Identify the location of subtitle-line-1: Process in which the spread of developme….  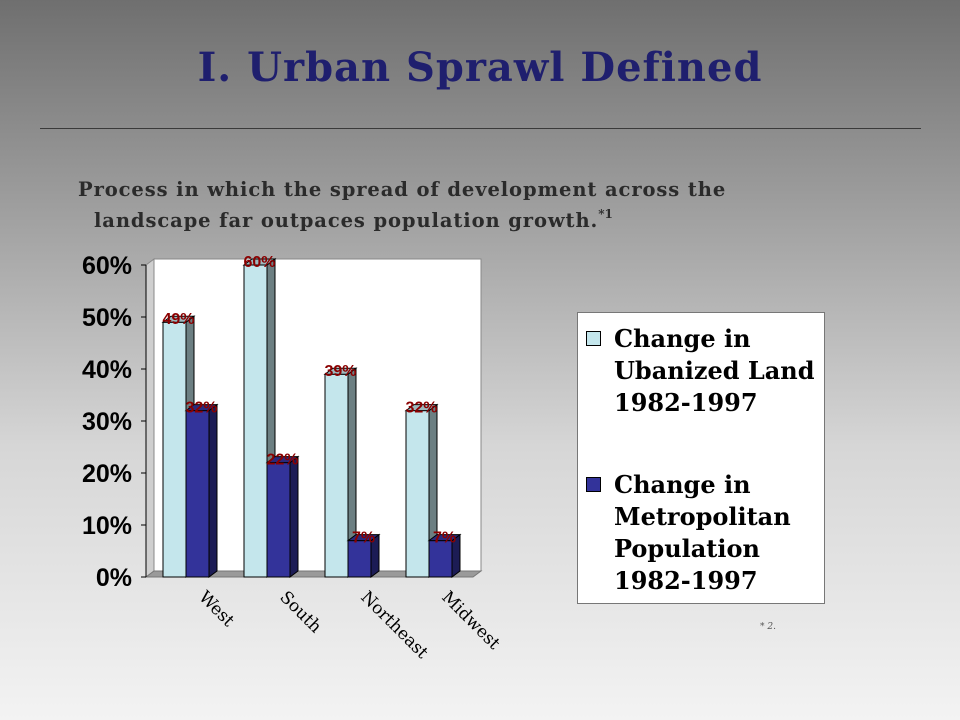
(402, 189).